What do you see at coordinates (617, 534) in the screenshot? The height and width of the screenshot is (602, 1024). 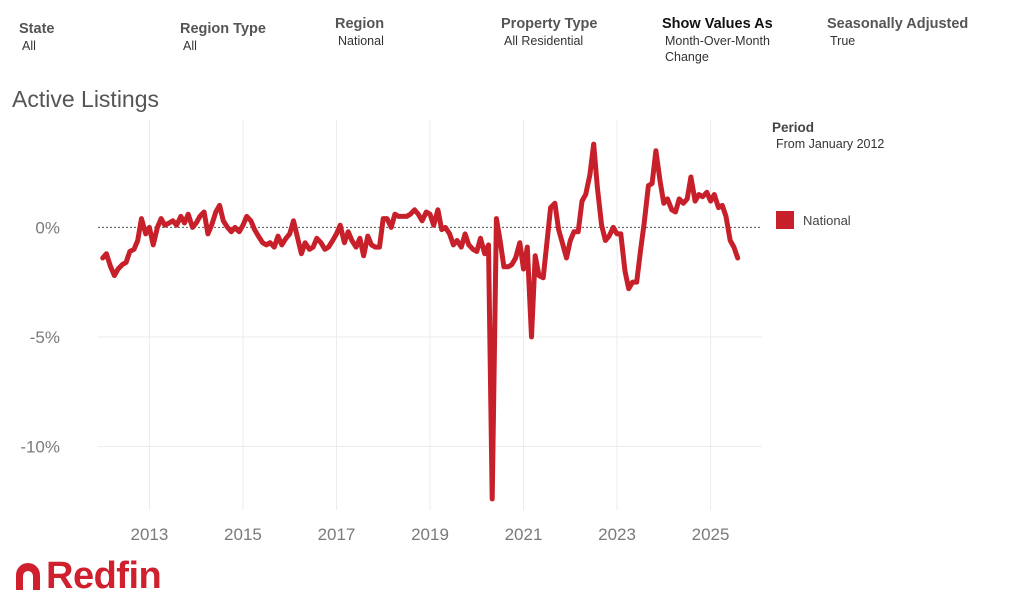 I see `x-tick-label: 2023` at bounding box center [617, 534].